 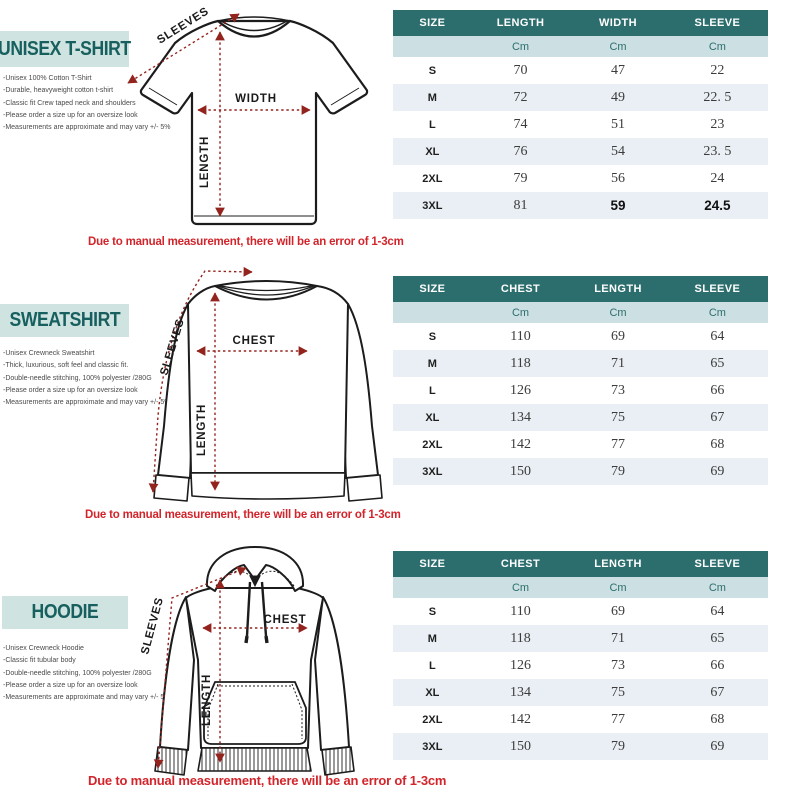 I want to click on sweatshirt-measurement-diagram: SLEEVES CHEST LENGTH, so click(x=265, y=384).